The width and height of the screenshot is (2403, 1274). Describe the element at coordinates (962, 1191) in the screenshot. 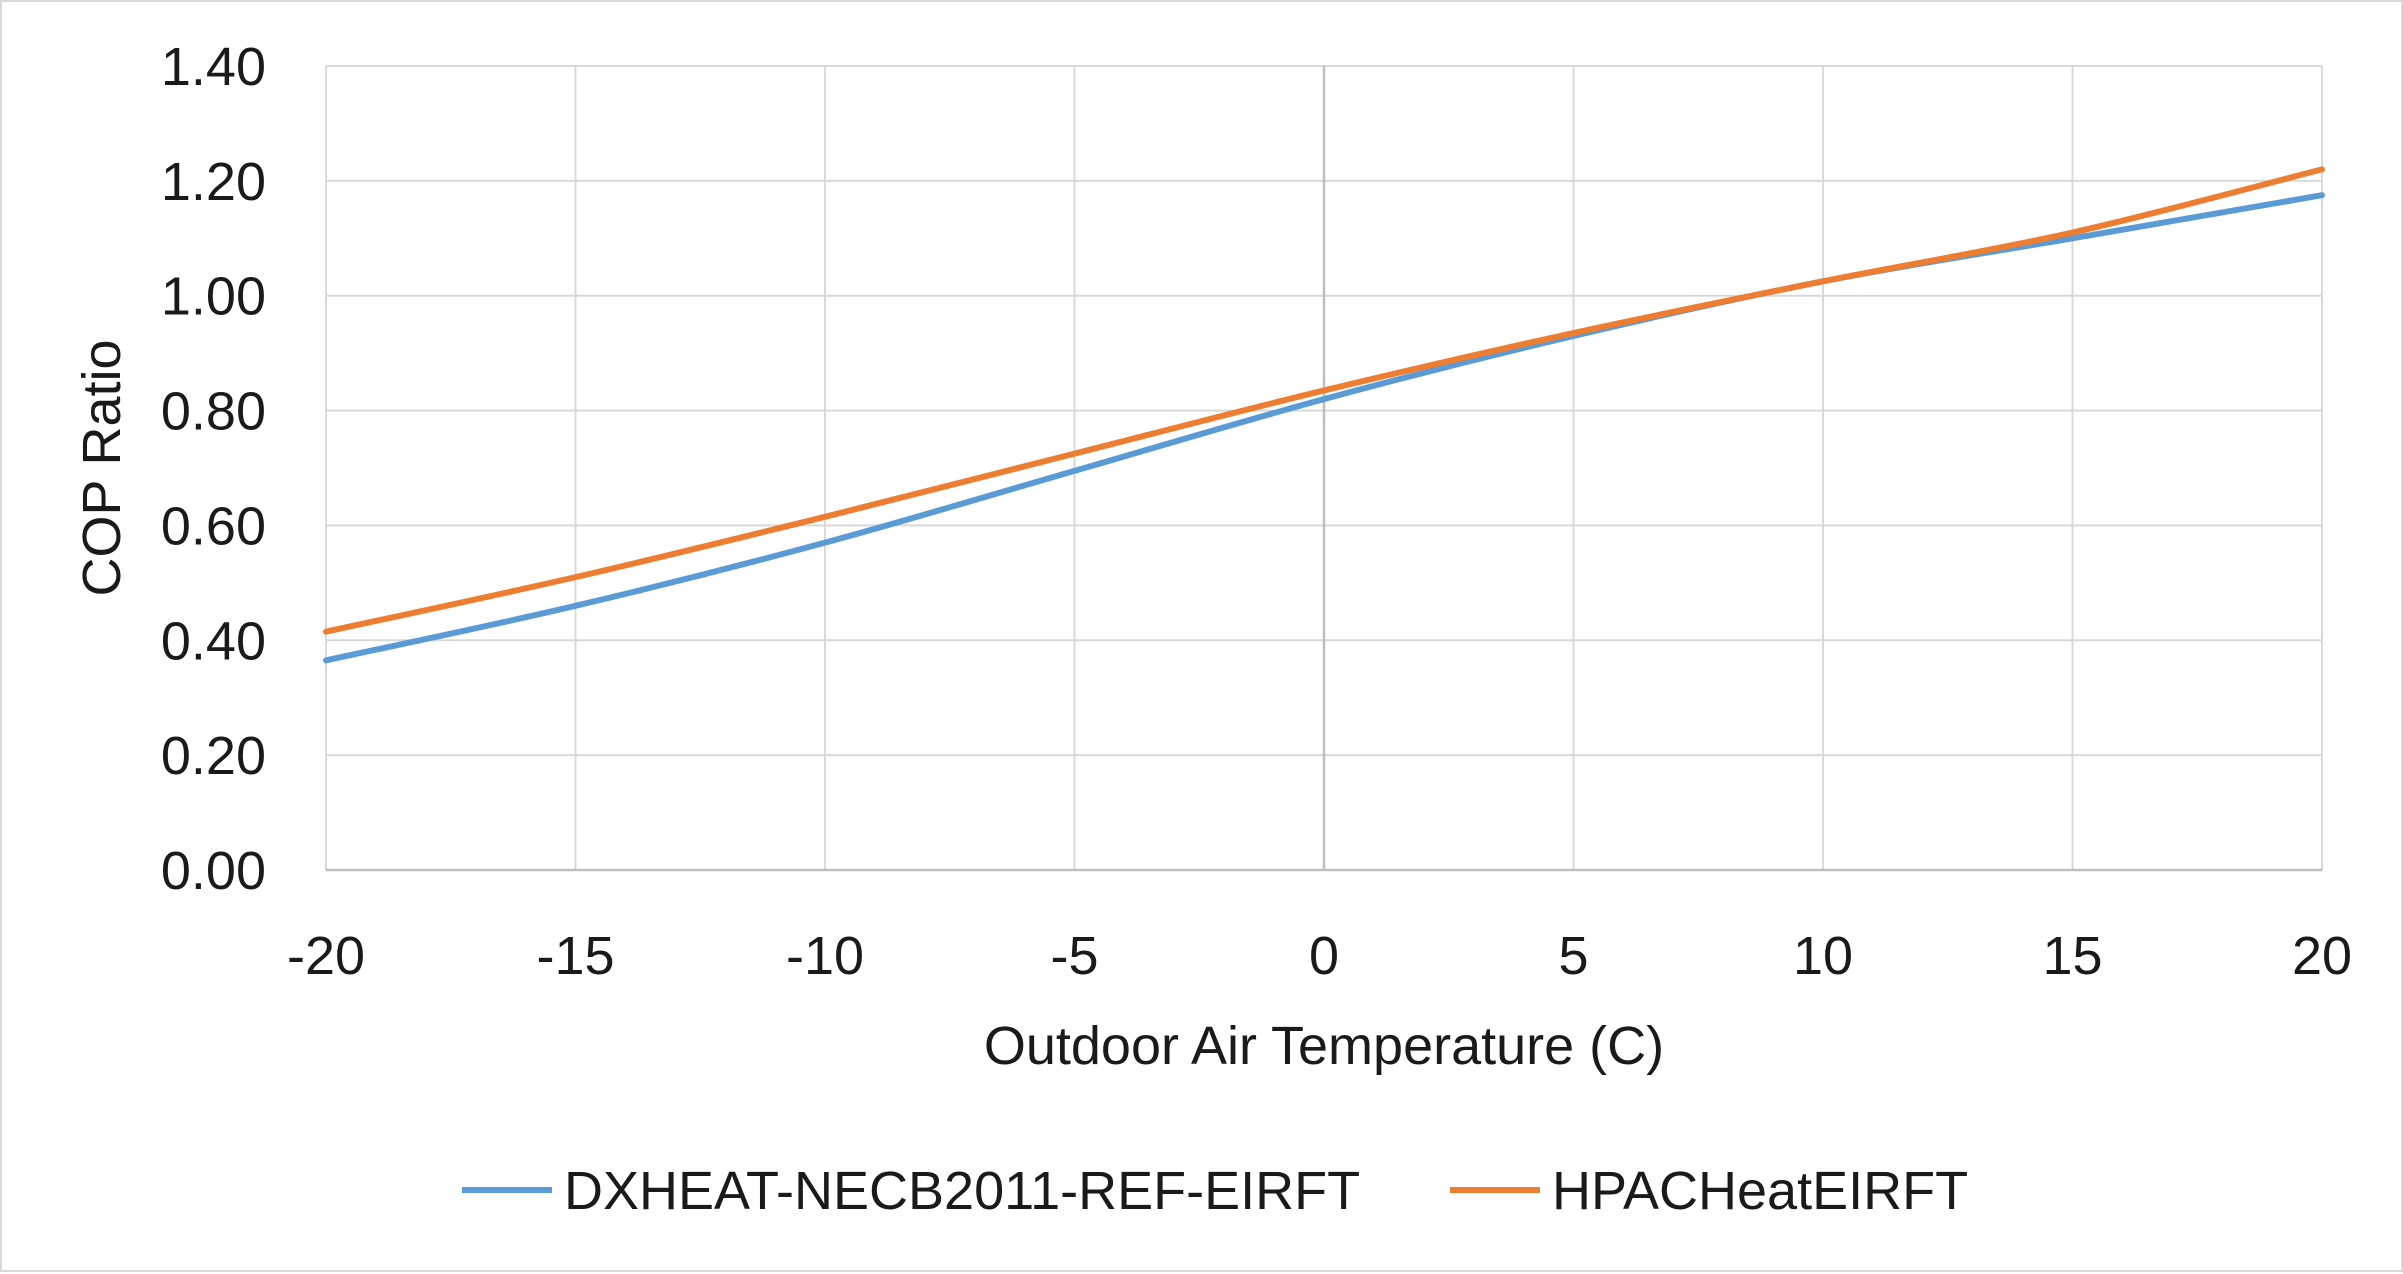

I see `legend-label: DXHEAT-NECB2011-REF-EIRFT` at that location.